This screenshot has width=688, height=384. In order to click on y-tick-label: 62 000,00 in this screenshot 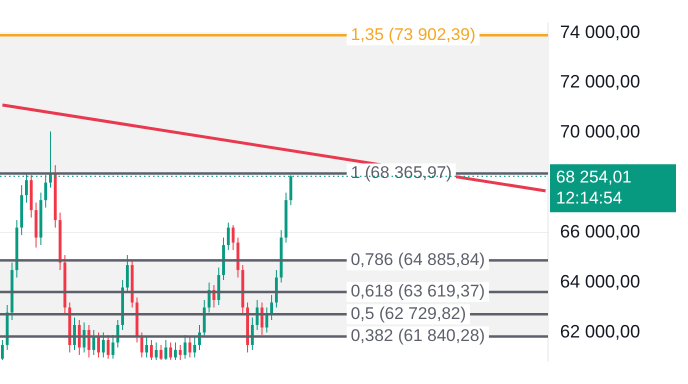, I will do `click(600, 331)`.